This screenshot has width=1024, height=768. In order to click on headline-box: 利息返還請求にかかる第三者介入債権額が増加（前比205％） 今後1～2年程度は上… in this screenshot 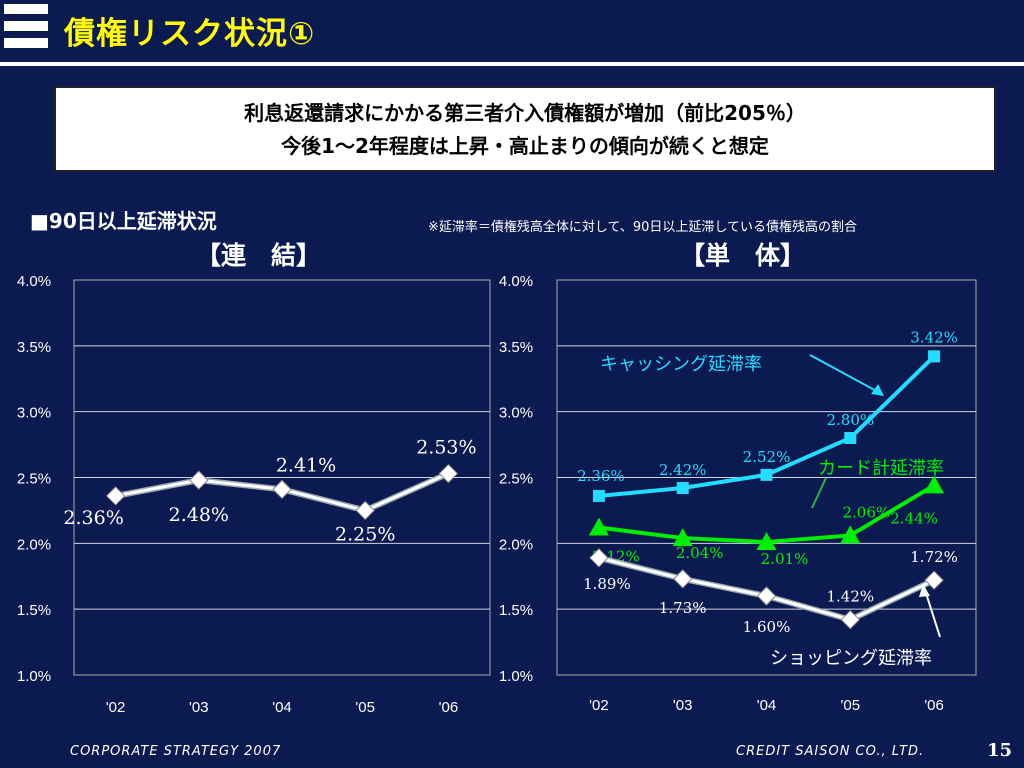, I will do `click(525, 129)`.